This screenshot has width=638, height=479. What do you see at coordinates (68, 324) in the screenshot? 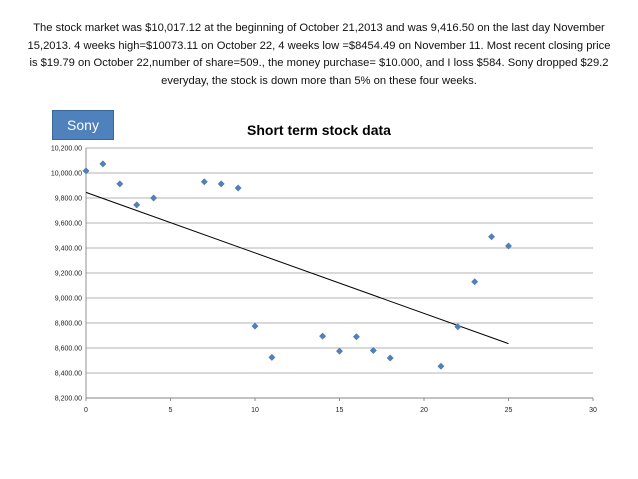
I see `y-tick-label: 8,800.00` at bounding box center [68, 324].